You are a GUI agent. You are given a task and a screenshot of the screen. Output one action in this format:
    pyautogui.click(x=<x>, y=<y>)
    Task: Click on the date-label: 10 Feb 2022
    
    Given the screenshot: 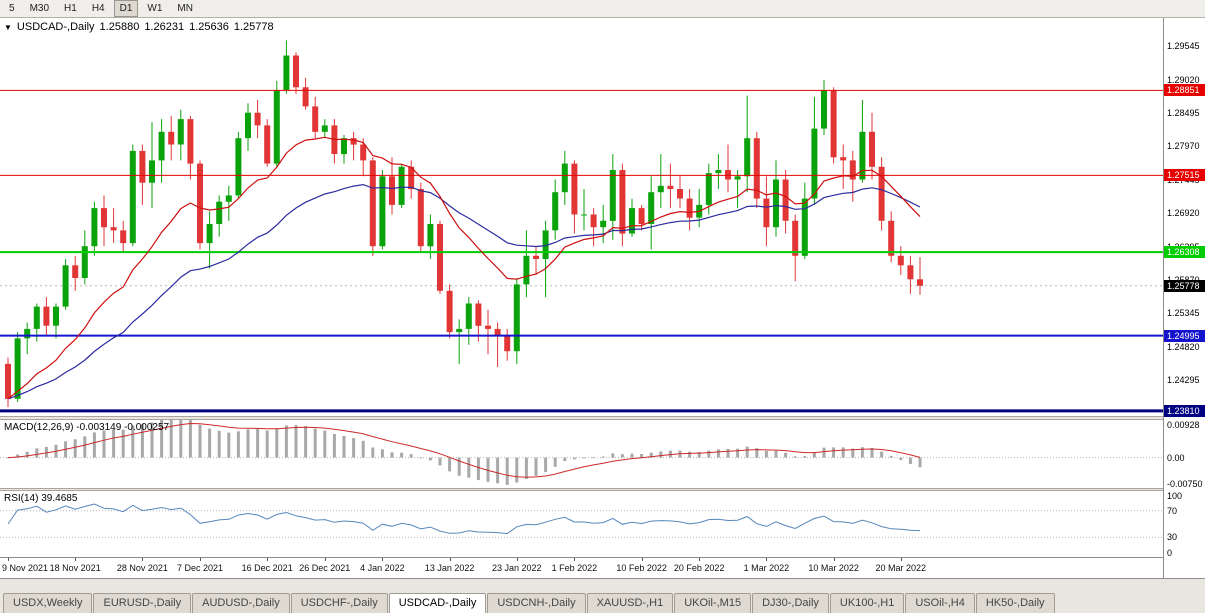 What is the action you would take?
    pyautogui.click(x=641, y=568)
    